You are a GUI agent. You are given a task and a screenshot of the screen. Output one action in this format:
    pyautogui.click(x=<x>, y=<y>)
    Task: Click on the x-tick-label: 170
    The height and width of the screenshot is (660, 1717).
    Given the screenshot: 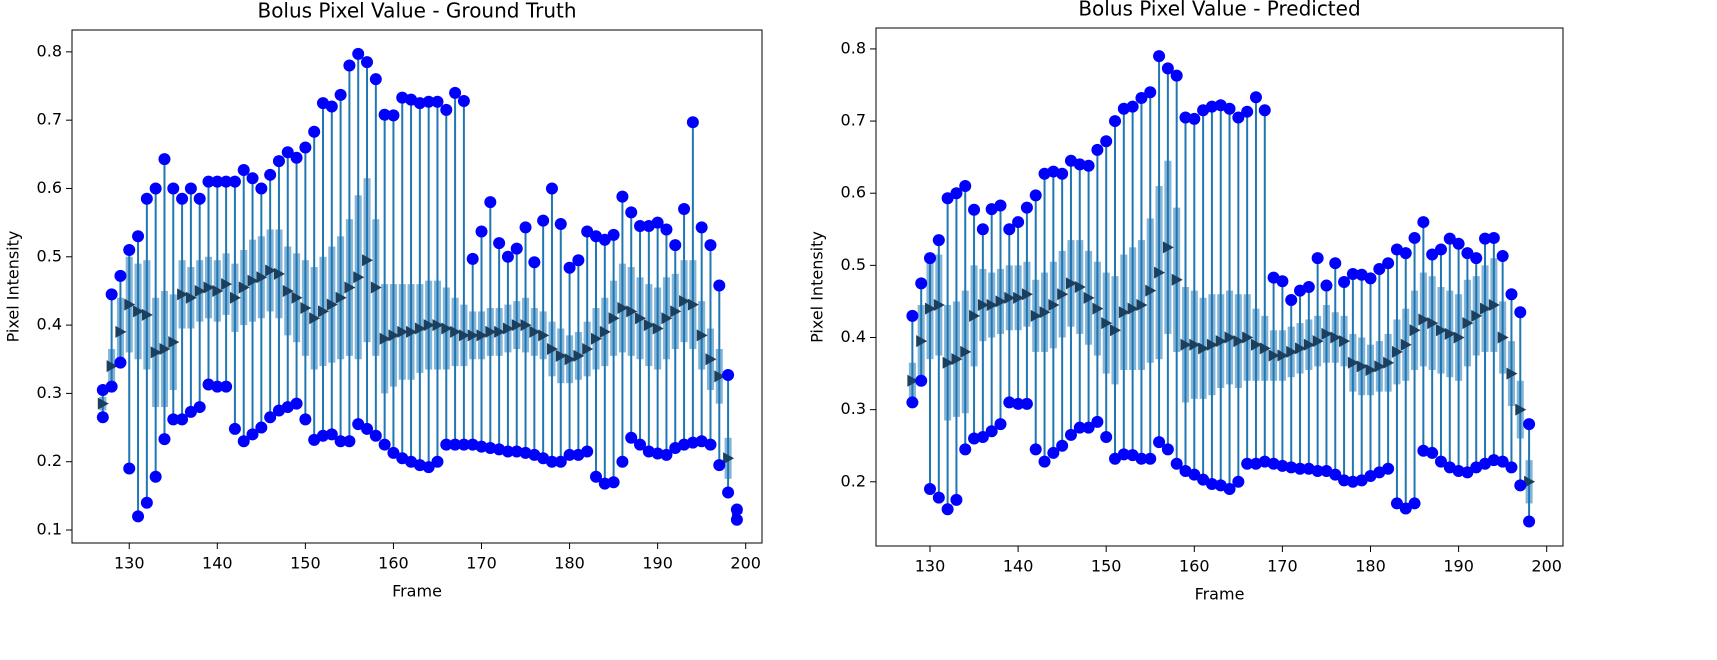 What is the action you would take?
    pyautogui.click(x=481, y=563)
    